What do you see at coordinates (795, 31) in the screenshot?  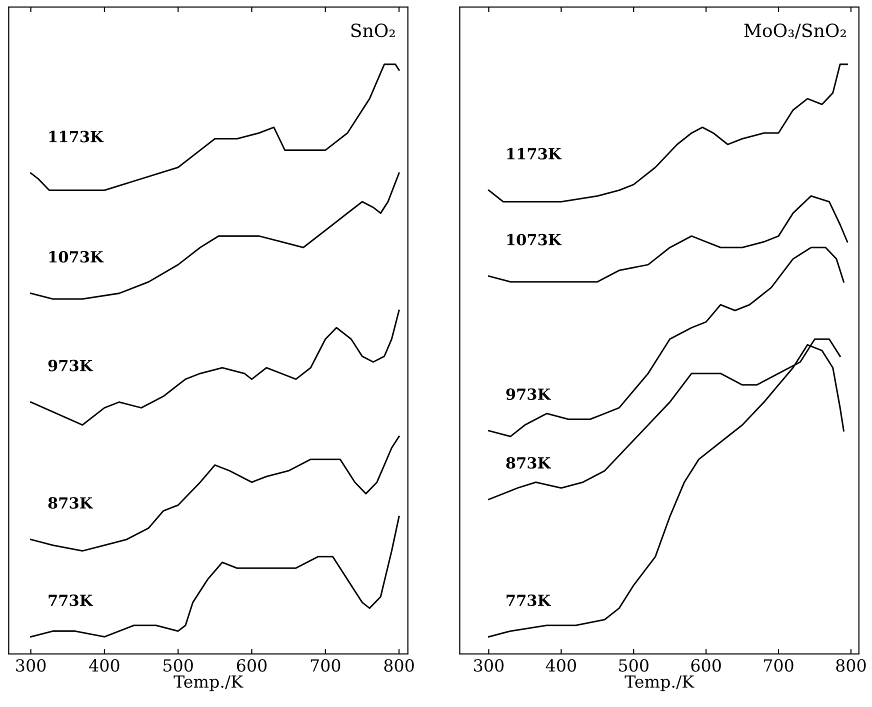 I see `chart-title: MoO₃/SnO₂` at bounding box center [795, 31].